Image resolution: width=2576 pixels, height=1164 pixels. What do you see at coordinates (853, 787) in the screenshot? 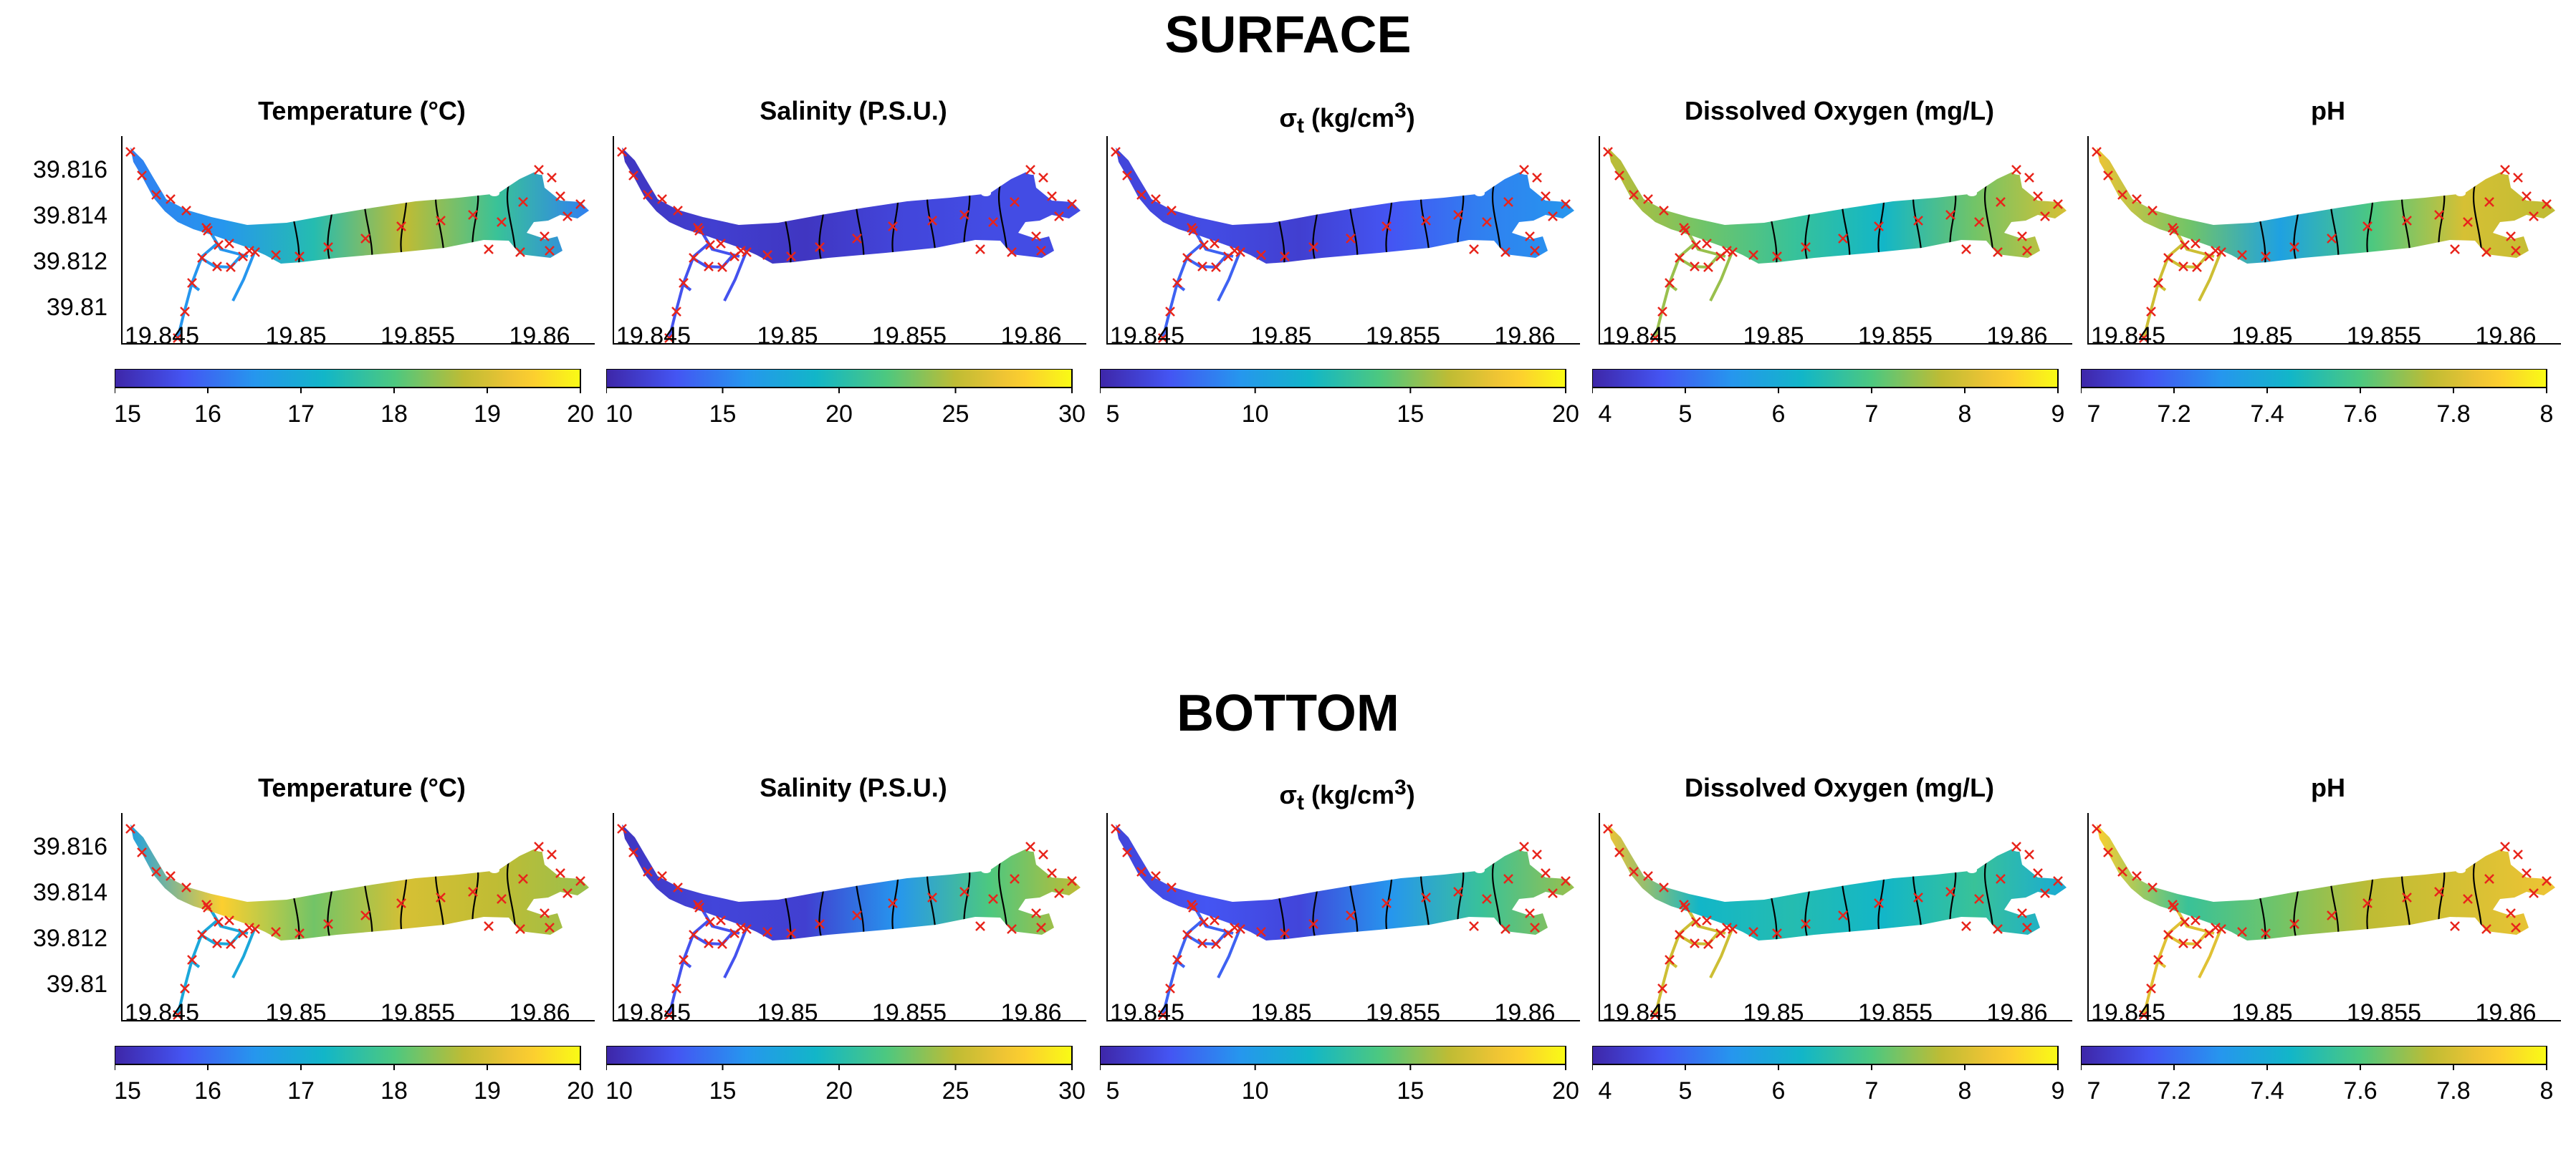
I see `bottom-salinity-p-s-u-title: Salinity (P.S.U.)` at bounding box center [853, 787].